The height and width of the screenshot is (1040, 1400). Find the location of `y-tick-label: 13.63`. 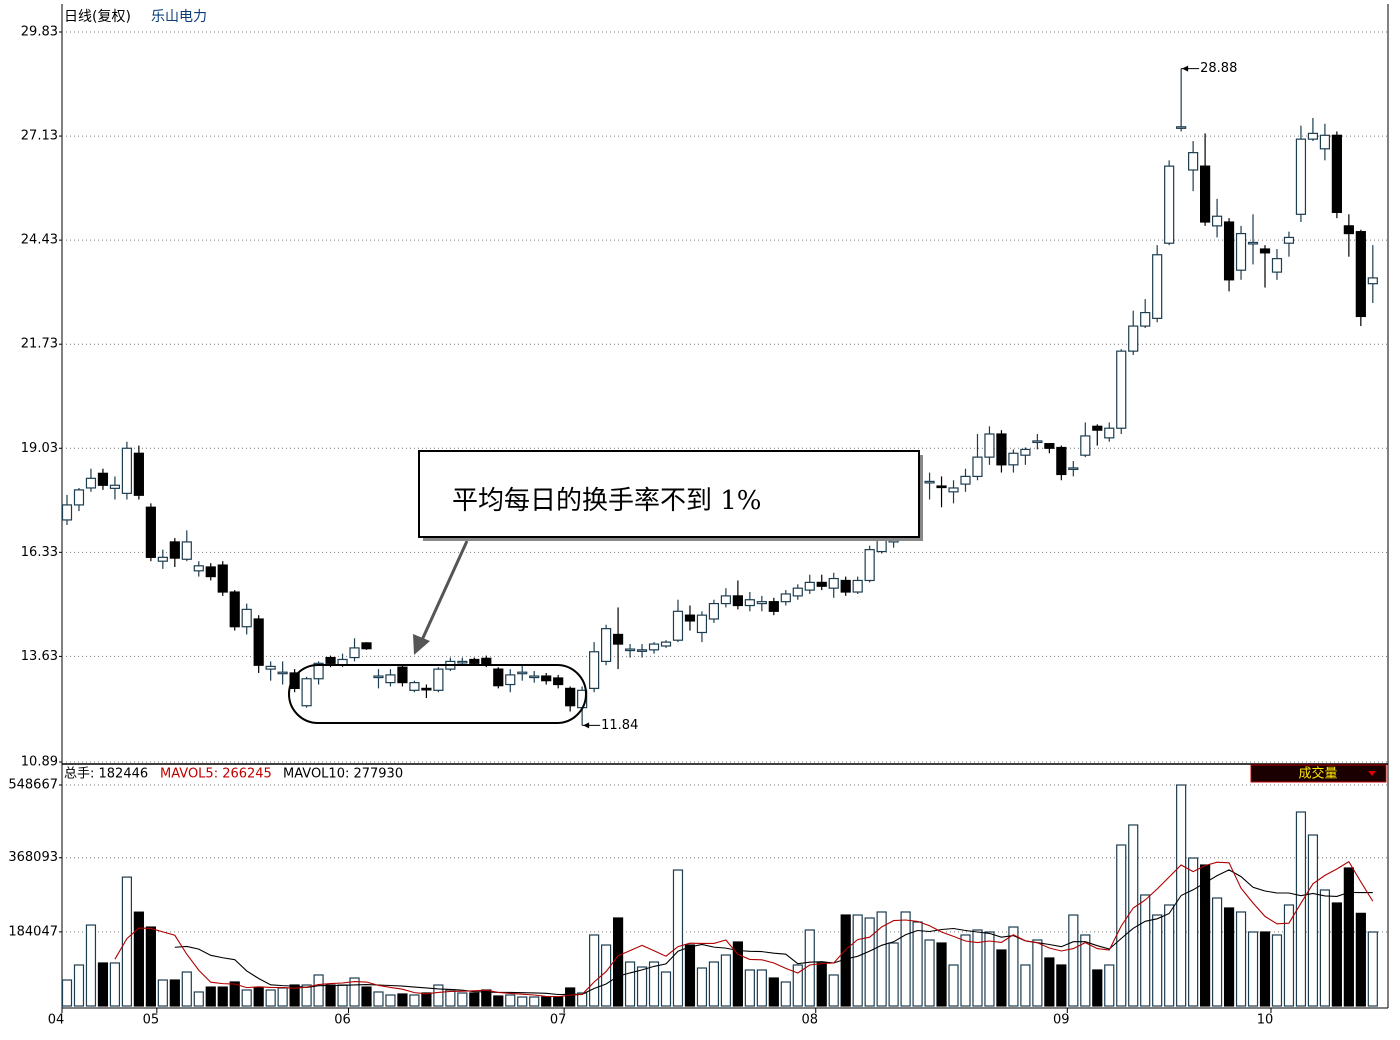

y-tick-label: 13.63 is located at coordinates (39, 656).